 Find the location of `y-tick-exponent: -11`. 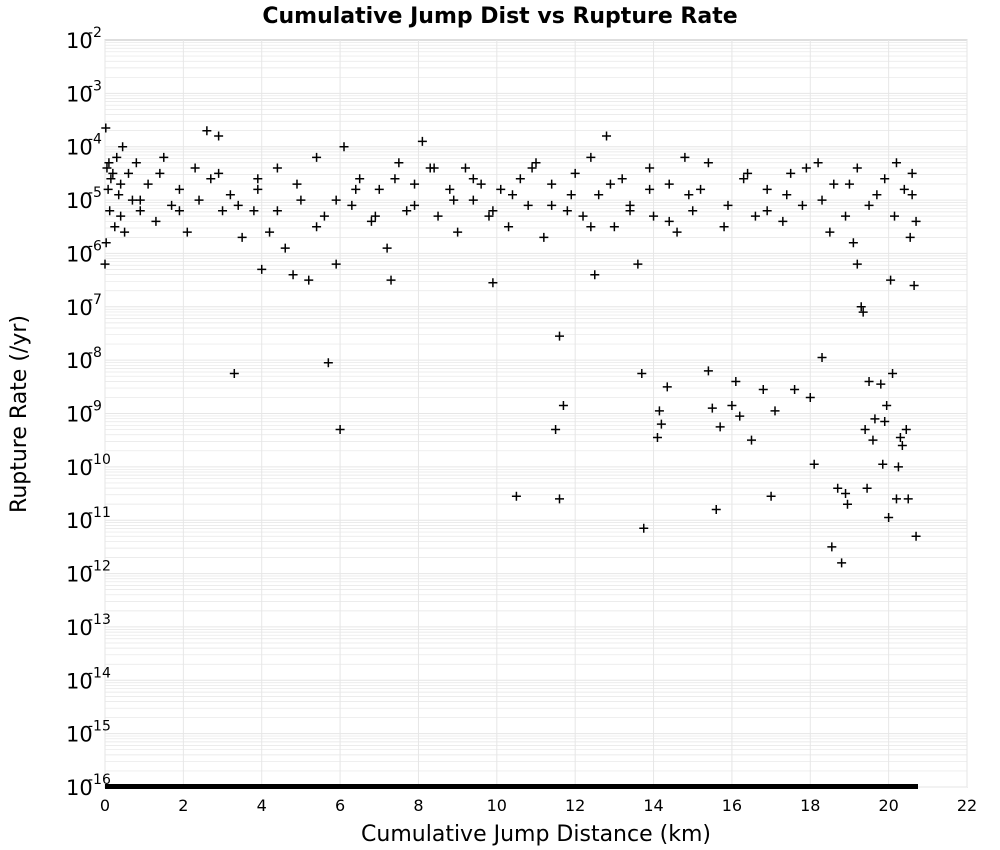

y-tick-exponent: -11 is located at coordinates (99, 513).